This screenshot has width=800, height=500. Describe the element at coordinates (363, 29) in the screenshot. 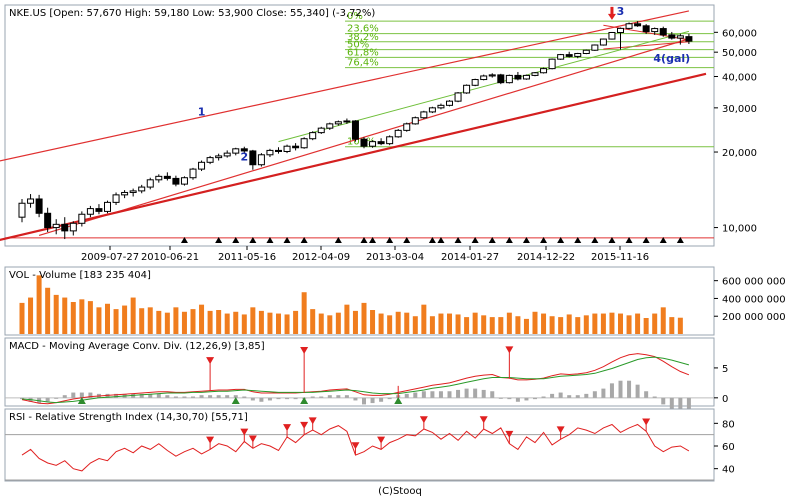

I see `fib-level-label: 23,6%` at that location.